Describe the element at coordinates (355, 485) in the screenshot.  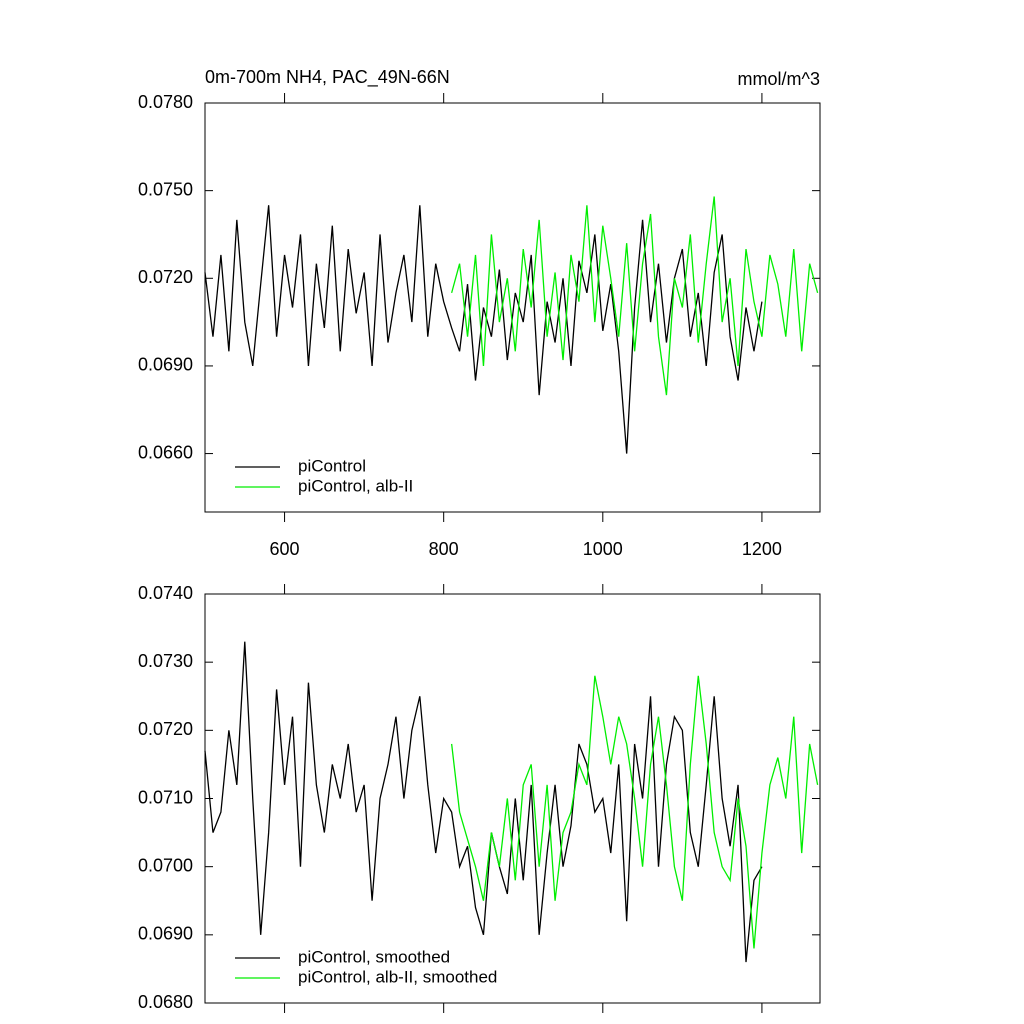
I see `legend-label: piControl, alb-II` at that location.